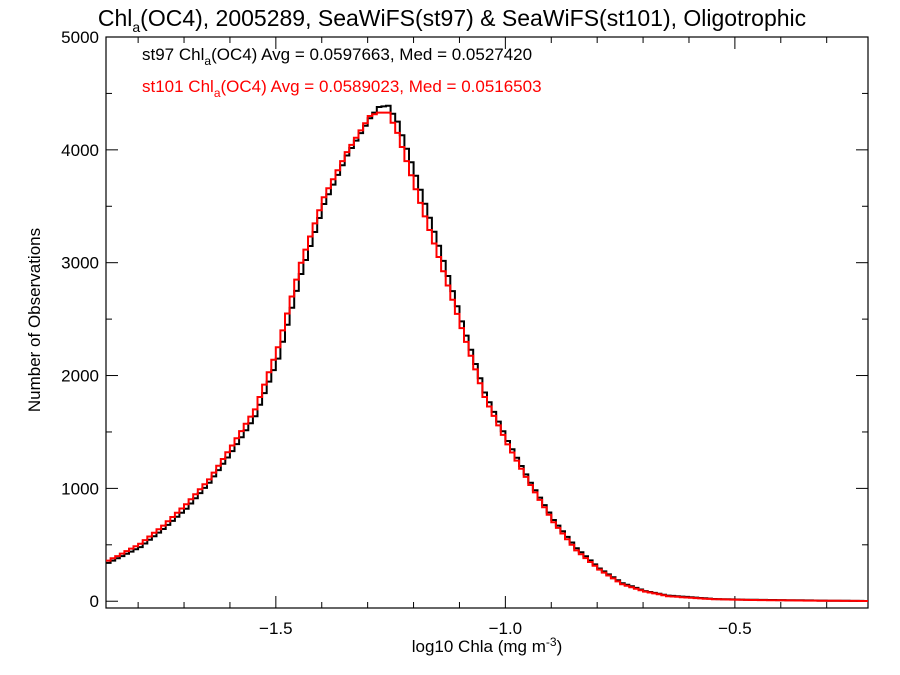 Image resolution: width=900 pixels, height=675 pixels. I want to click on x-tick-label: −1.0, so click(506, 628).